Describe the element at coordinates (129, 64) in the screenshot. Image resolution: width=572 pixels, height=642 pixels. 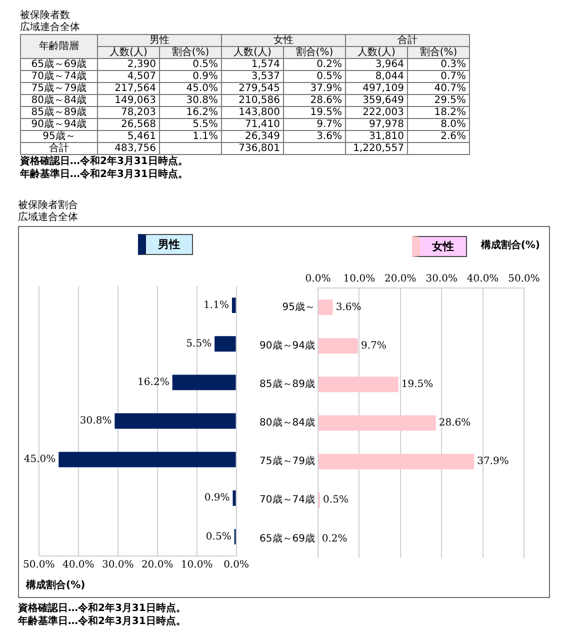
I see `data-label: 2,390` at that location.